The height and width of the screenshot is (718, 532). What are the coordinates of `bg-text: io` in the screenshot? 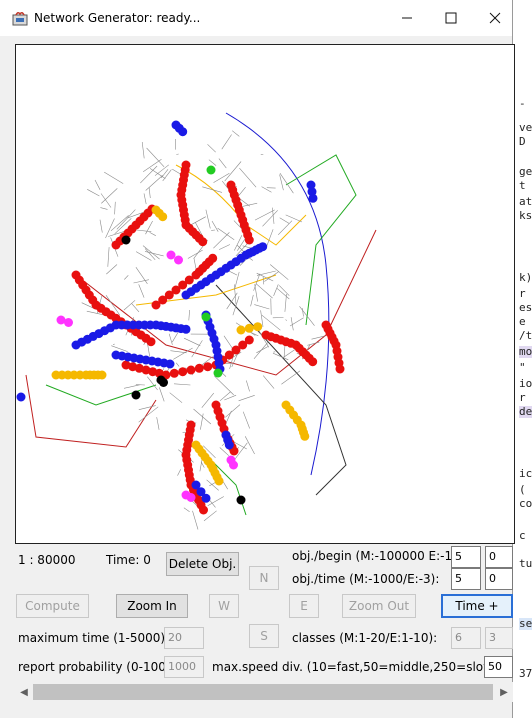 It's located at (525, 383).